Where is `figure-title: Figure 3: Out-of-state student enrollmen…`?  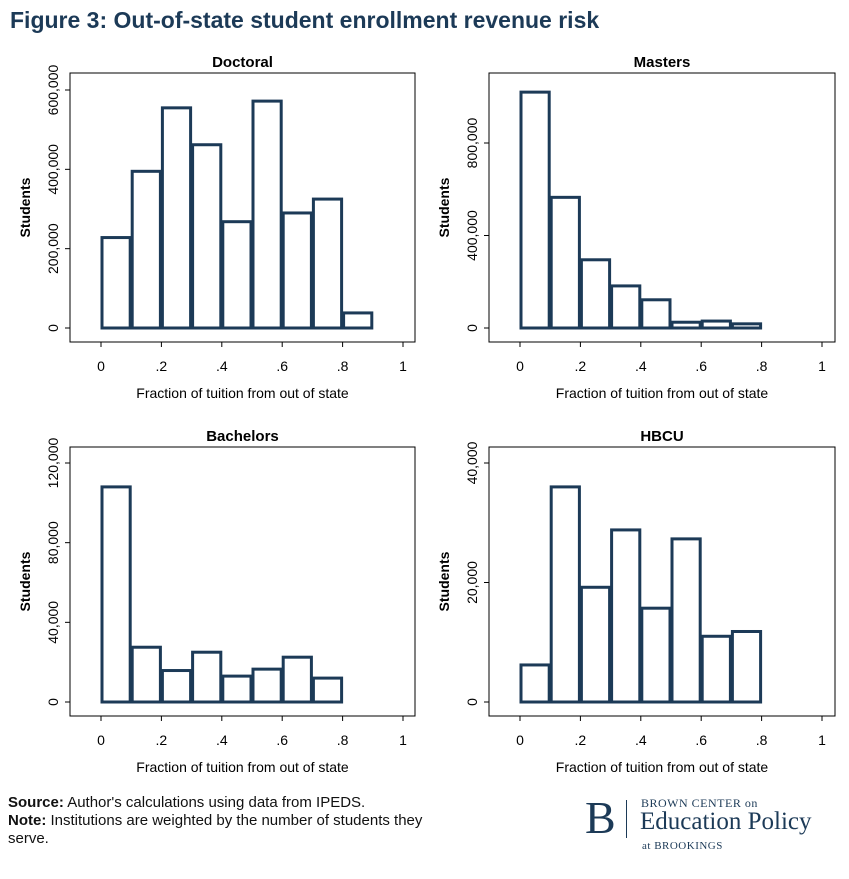 figure-title: Figure 3: Out-of-state student enrollmen… is located at coordinates (305, 20).